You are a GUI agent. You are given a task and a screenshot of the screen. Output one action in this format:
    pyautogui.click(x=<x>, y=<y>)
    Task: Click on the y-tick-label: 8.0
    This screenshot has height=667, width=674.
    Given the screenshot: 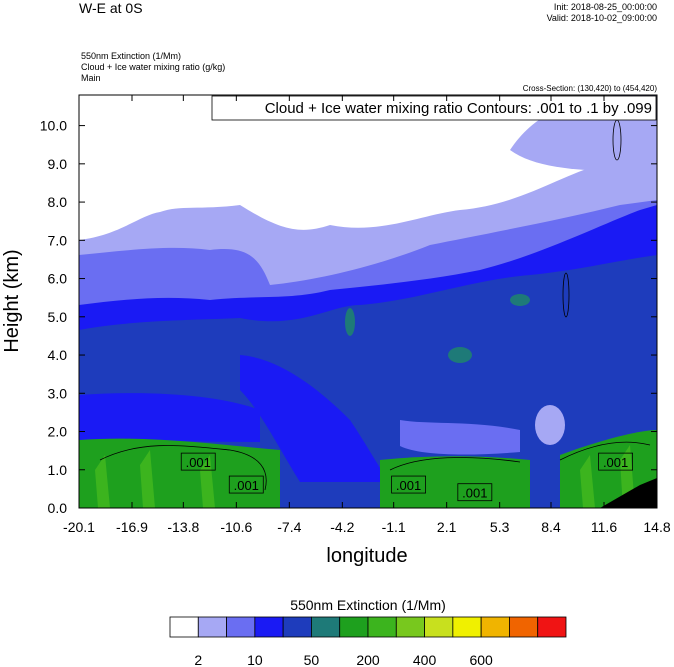 What is the action you would take?
    pyautogui.click(x=58, y=202)
    